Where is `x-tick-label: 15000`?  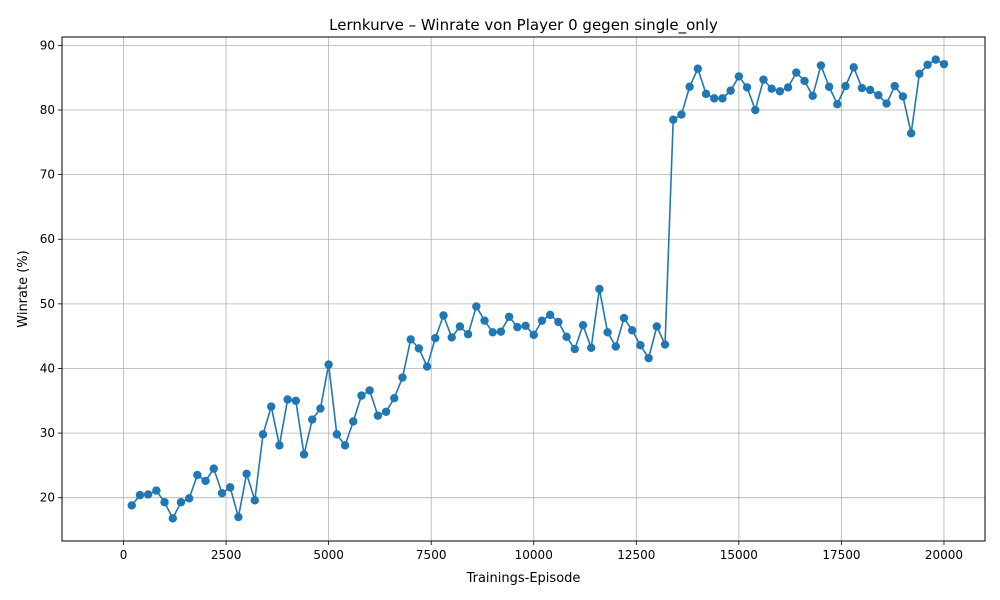
x-tick-label: 15000 is located at coordinates (739, 555).